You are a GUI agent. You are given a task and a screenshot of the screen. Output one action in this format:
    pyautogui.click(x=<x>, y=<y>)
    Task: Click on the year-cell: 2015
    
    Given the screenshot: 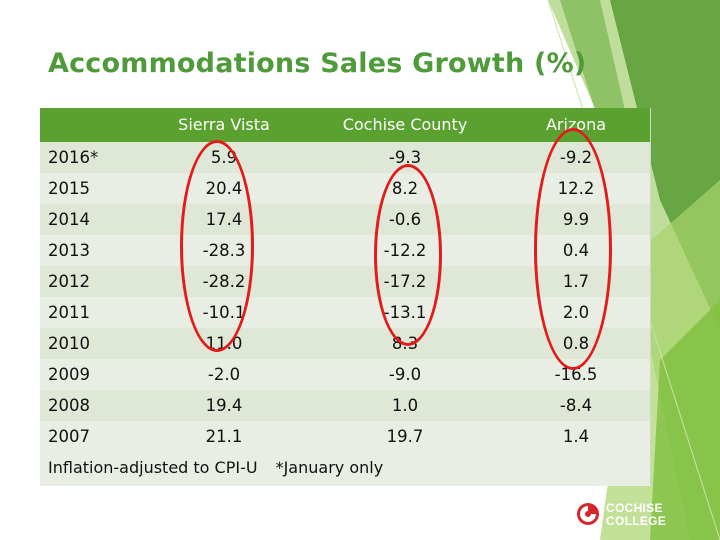 What is the action you would take?
    pyautogui.click(x=69, y=188)
    